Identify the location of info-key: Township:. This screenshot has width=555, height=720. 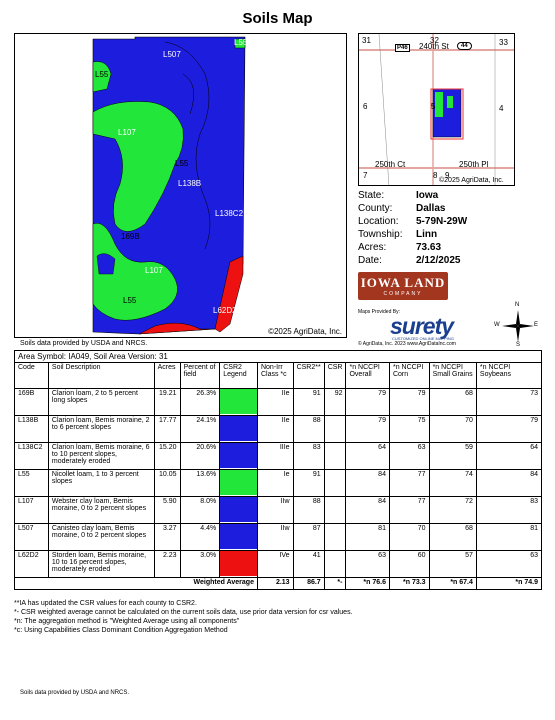
(380, 234).